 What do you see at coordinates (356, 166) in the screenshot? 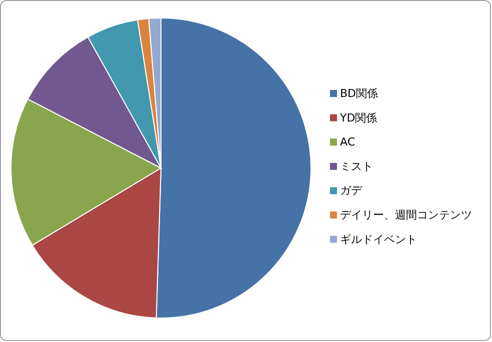
I see `legend-label: ミスト` at bounding box center [356, 166].